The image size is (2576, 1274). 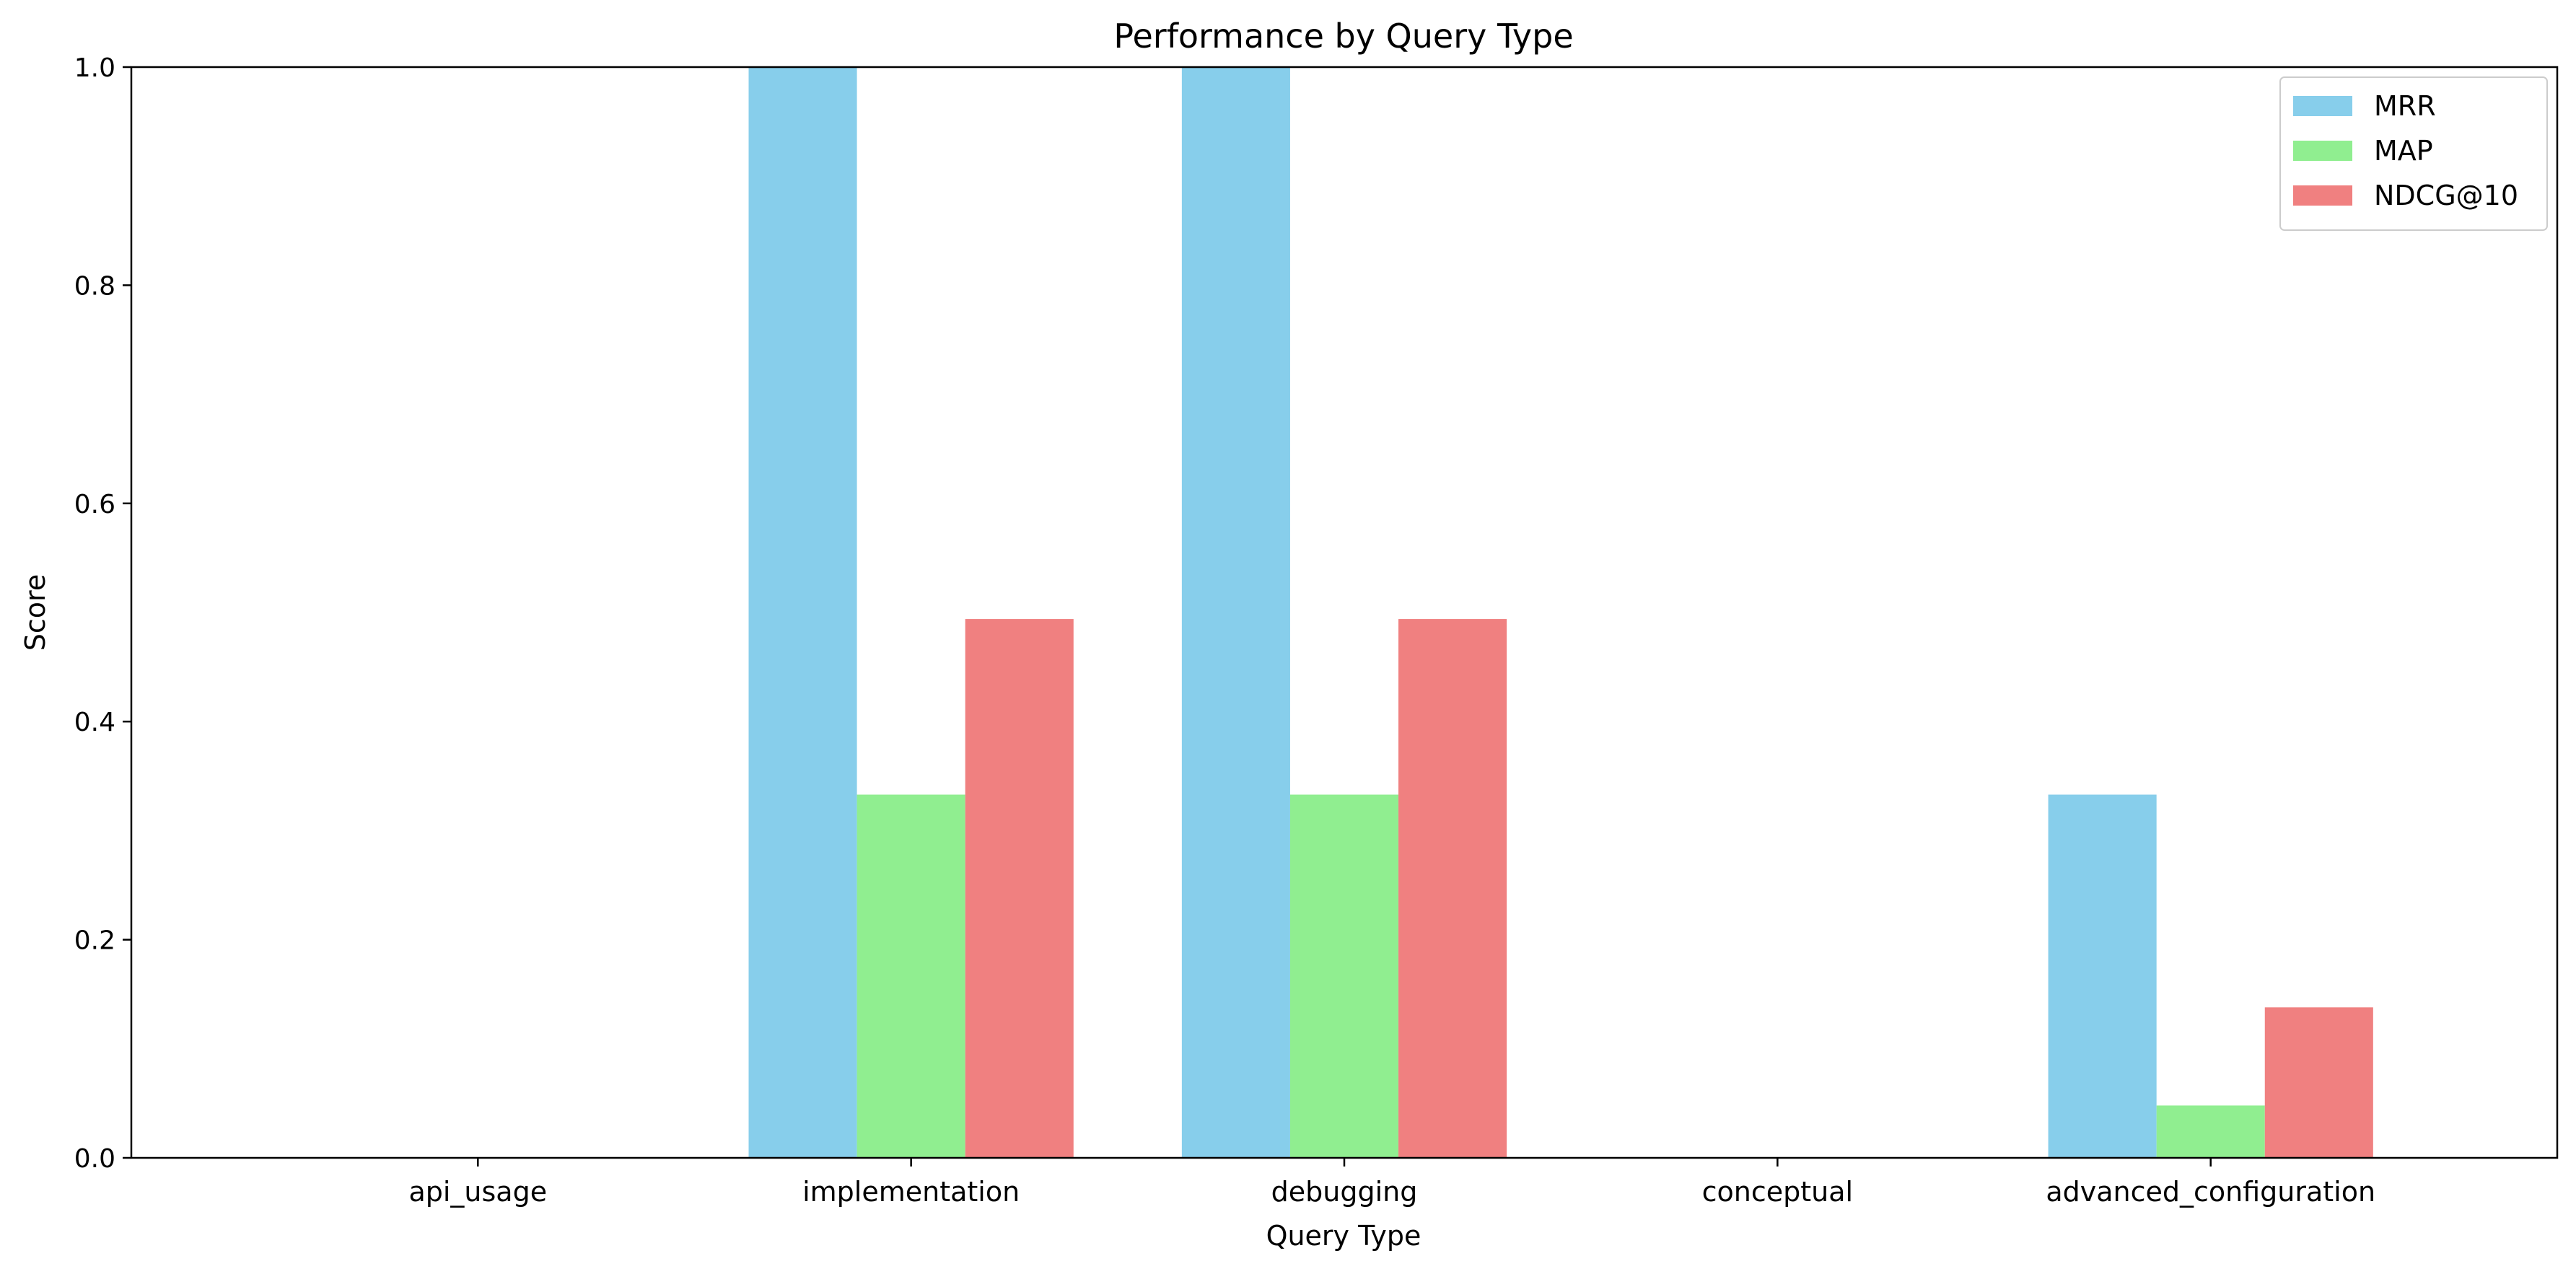 I want to click on bar-mrr-advanced-configuration, so click(x=2102, y=976).